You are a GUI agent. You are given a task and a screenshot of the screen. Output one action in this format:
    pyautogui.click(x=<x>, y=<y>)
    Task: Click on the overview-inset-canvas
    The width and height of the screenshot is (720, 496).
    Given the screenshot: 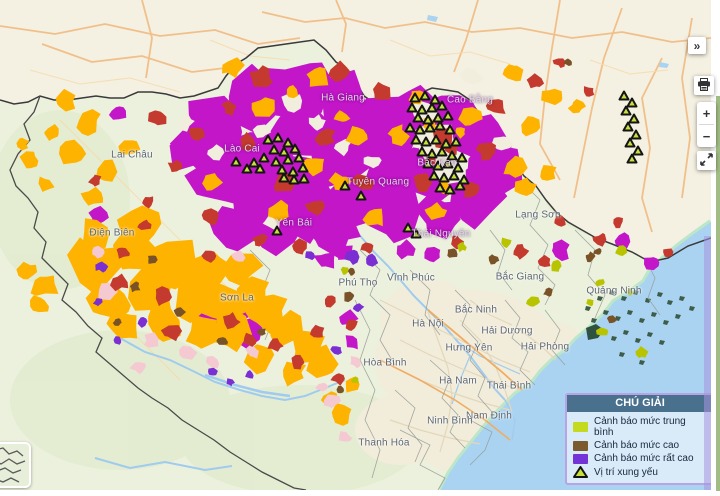 What is the action you would take?
    pyautogui.click(x=14, y=465)
    